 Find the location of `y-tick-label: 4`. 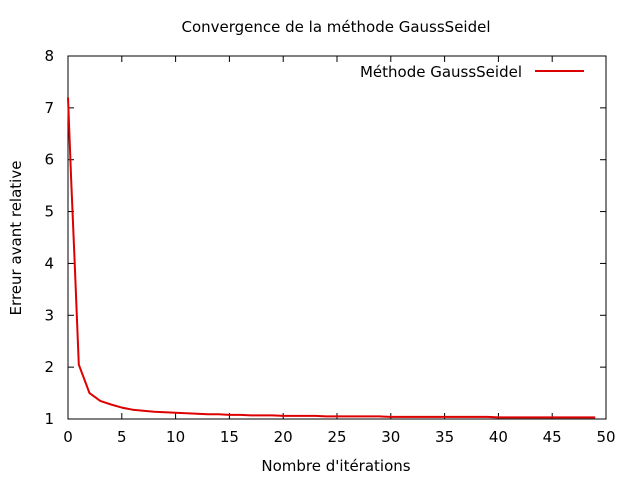

y-tick-label: 4 is located at coordinates (49, 263).